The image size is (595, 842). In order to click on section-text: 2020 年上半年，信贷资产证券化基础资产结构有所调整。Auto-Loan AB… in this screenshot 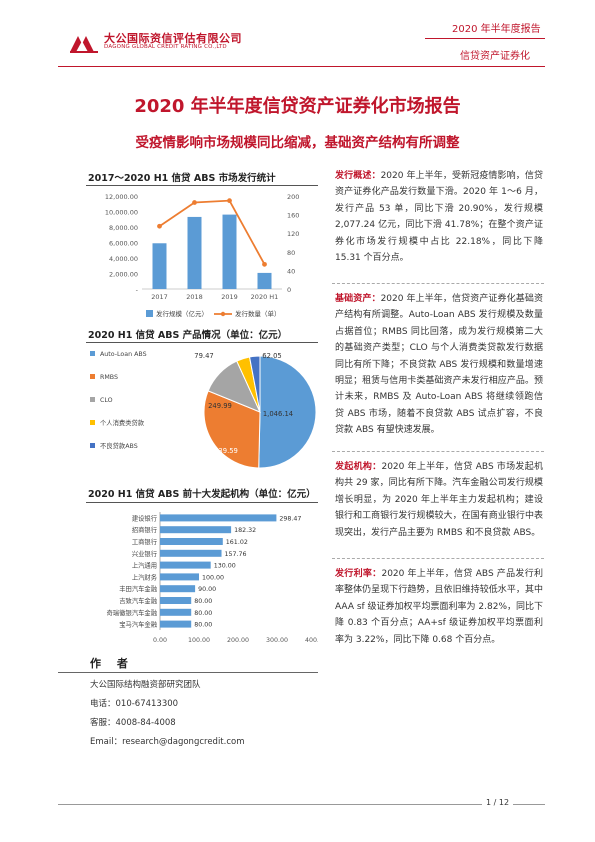, I will do `click(439, 365)`.